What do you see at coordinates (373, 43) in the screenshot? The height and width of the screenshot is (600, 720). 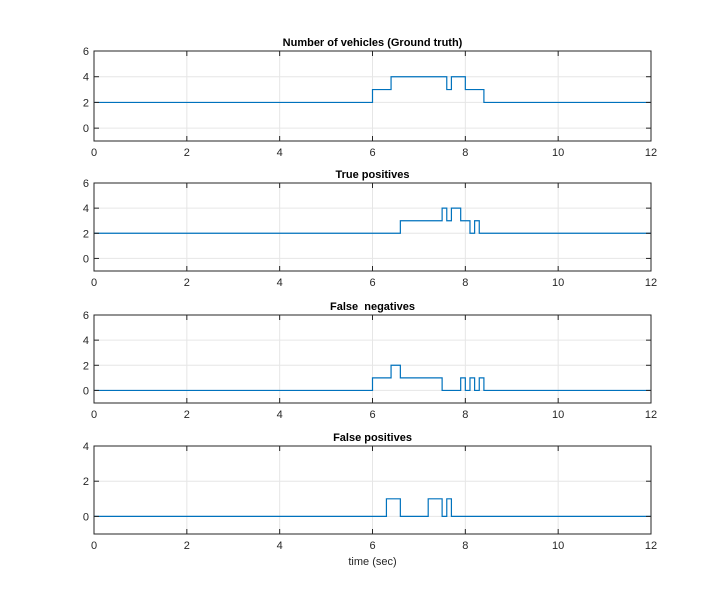 I see `subplot-title: Number of vehicles (Ground truth)` at bounding box center [373, 43].